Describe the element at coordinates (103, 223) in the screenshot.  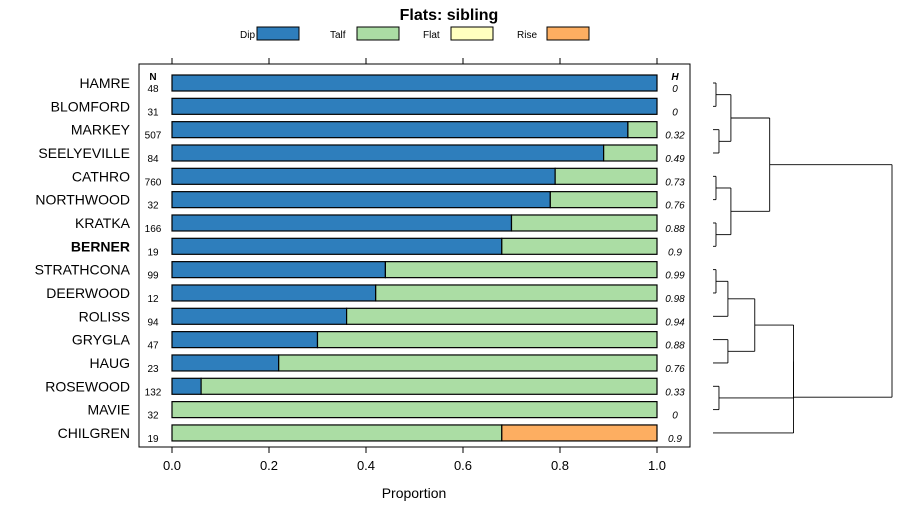
I see `category-label: KRATKA` at that location.